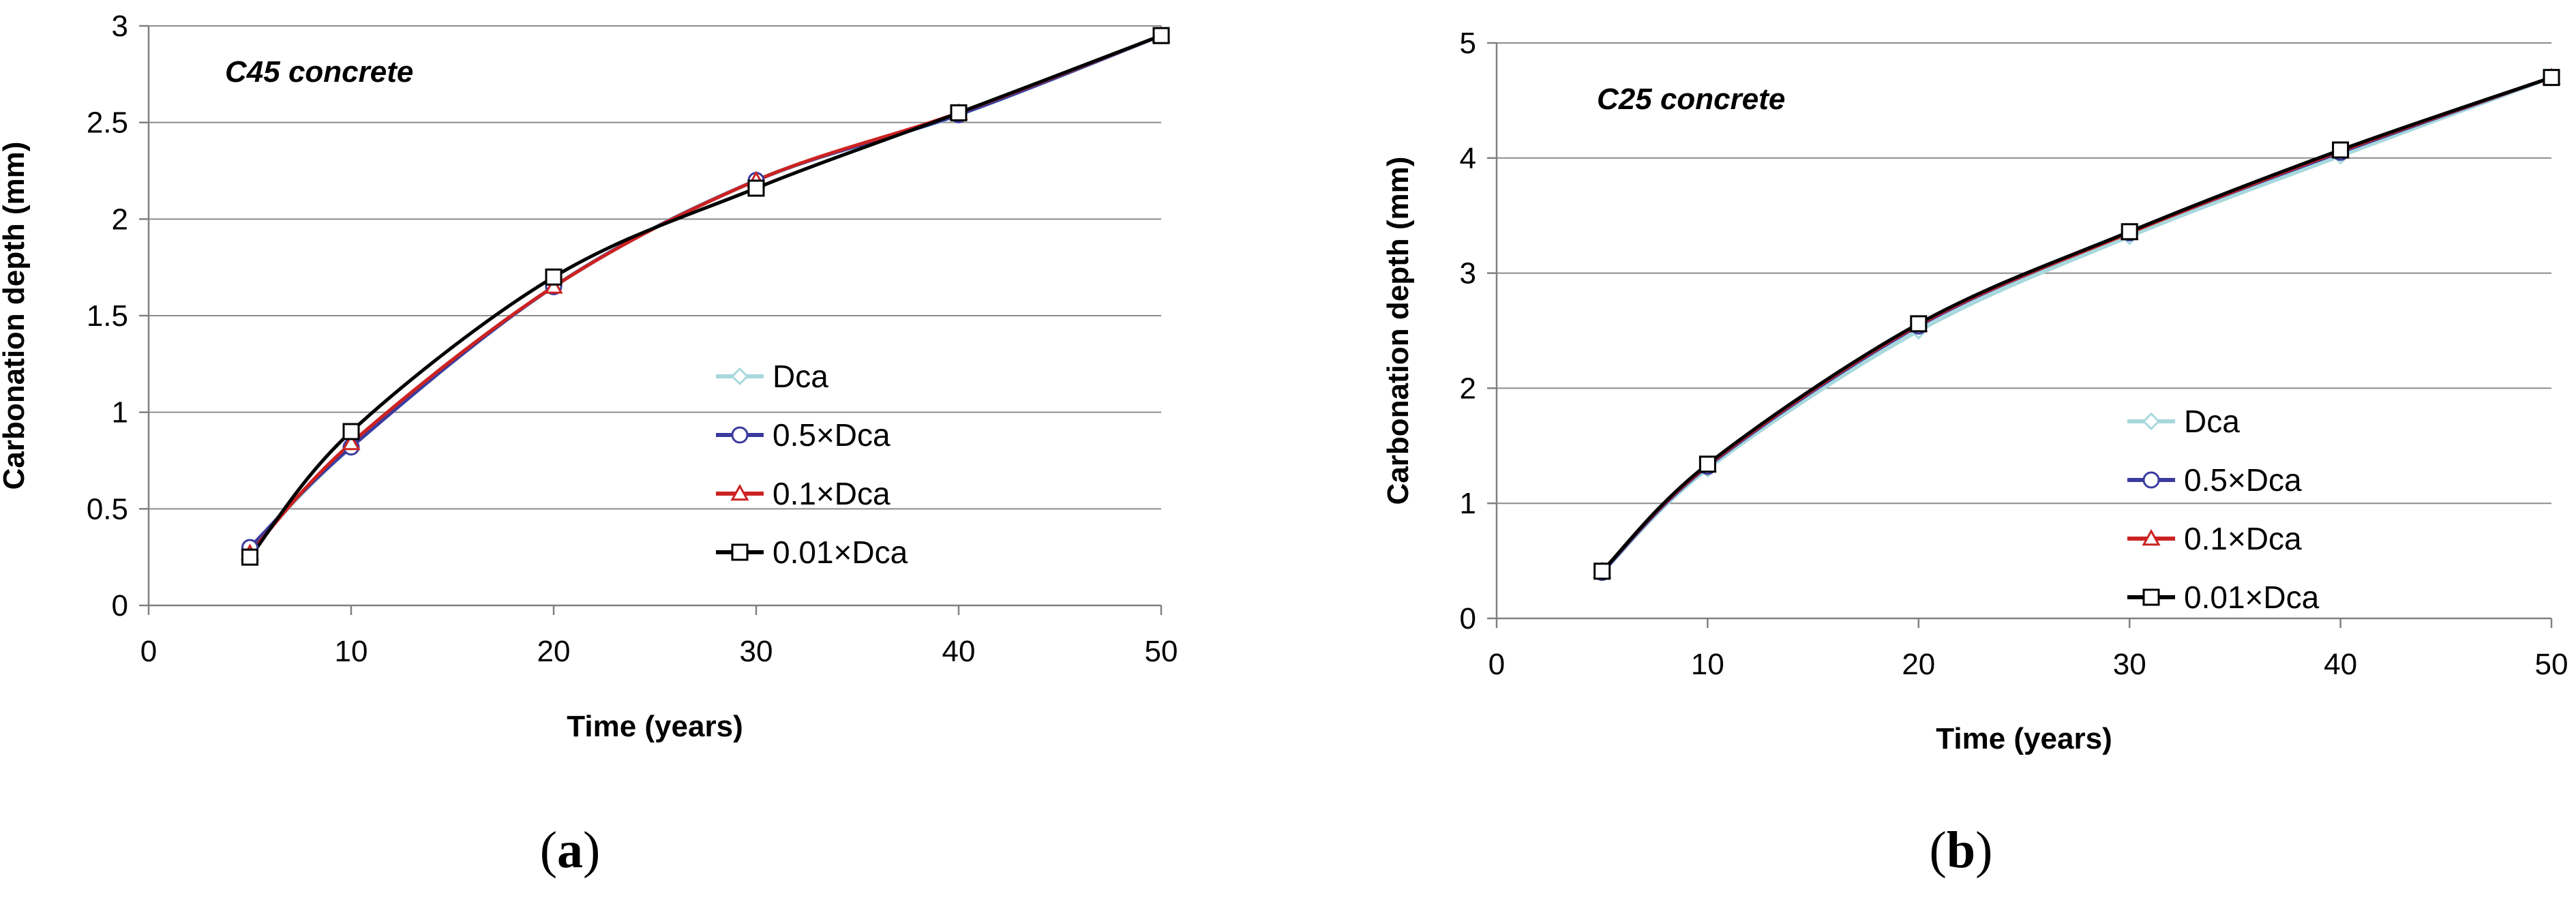 Image resolution: width=2576 pixels, height=902 pixels. I want to click on y-tick-label: 1.5, so click(107, 316).